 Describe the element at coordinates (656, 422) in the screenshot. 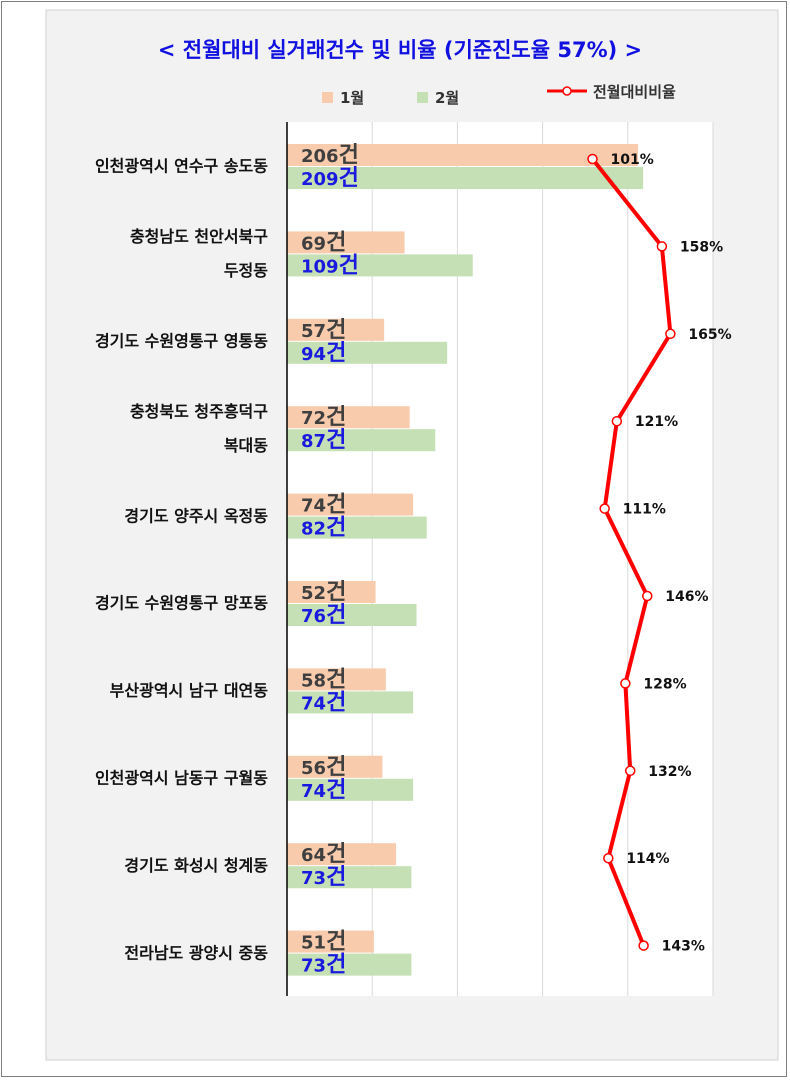

I see `ratio-label: 121%` at that location.